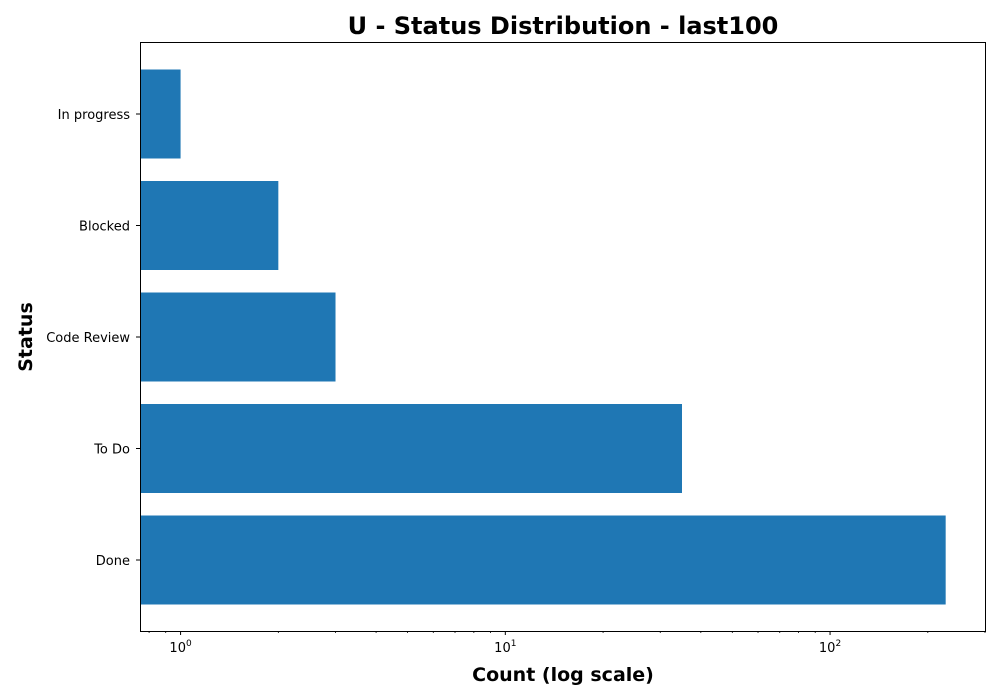 The height and width of the screenshot is (700, 1000). What do you see at coordinates (113, 561) in the screenshot?
I see `y-tick-label: Done` at bounding box center [113, 561].